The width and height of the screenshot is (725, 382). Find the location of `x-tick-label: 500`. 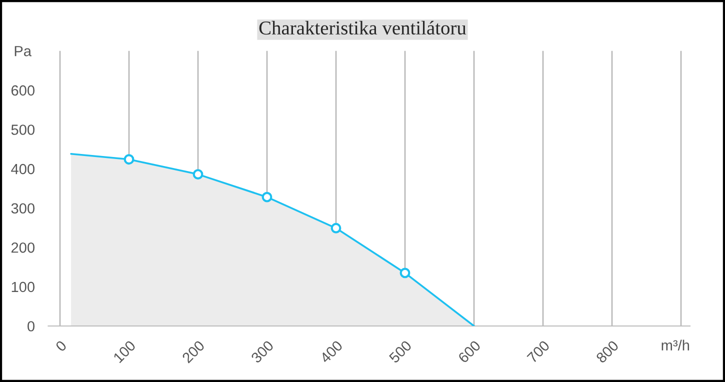

x-tick-label: 500 is located at coordinates (400, 352).